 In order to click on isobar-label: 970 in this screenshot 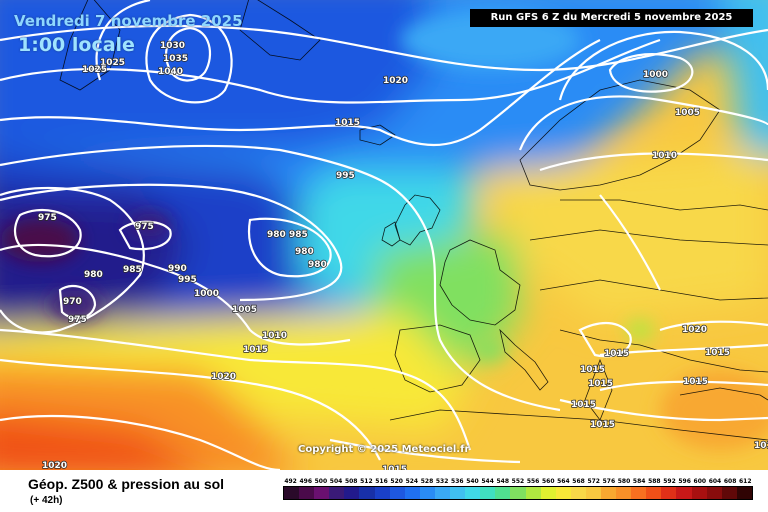, I will do `click(72, 302)`.